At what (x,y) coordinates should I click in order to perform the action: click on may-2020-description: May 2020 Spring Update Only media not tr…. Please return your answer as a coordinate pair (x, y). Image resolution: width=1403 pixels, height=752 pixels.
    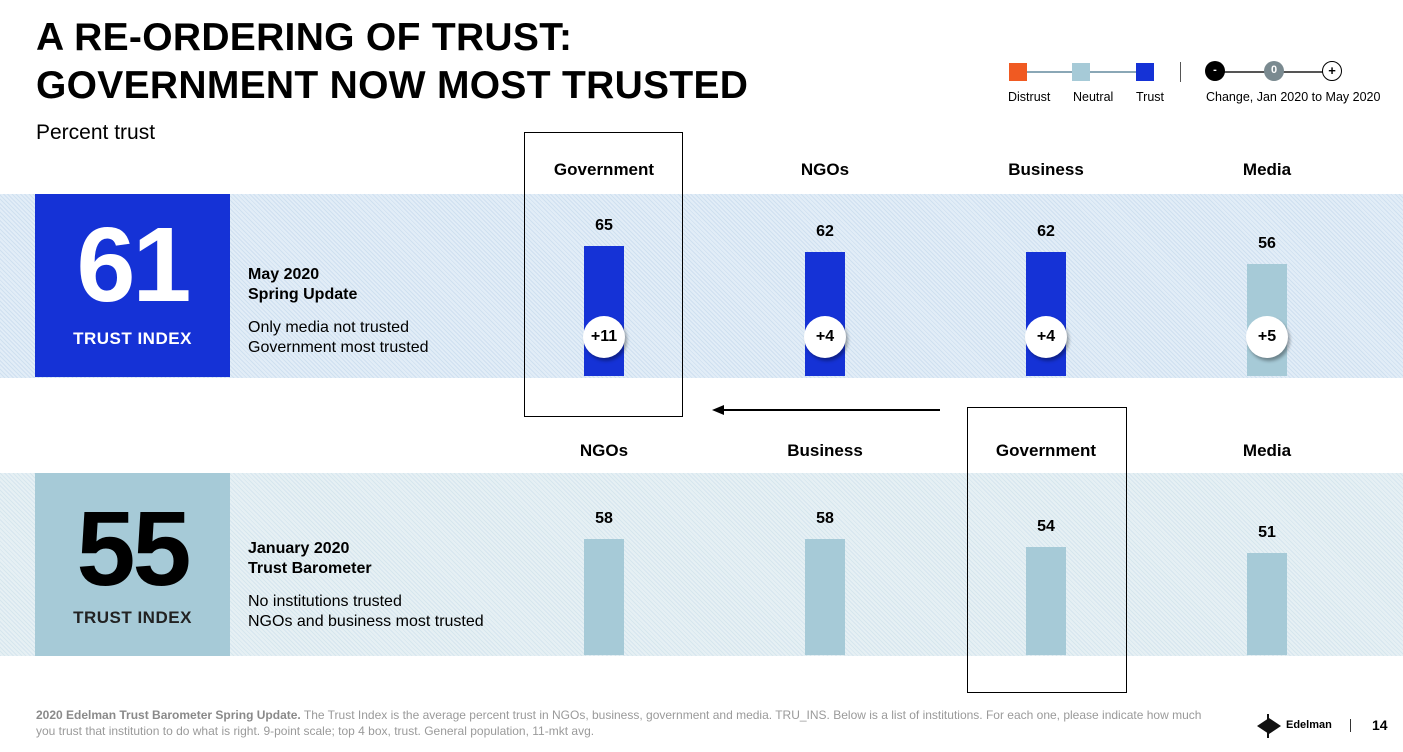
    Looking at the image, I should click on (338, 311).